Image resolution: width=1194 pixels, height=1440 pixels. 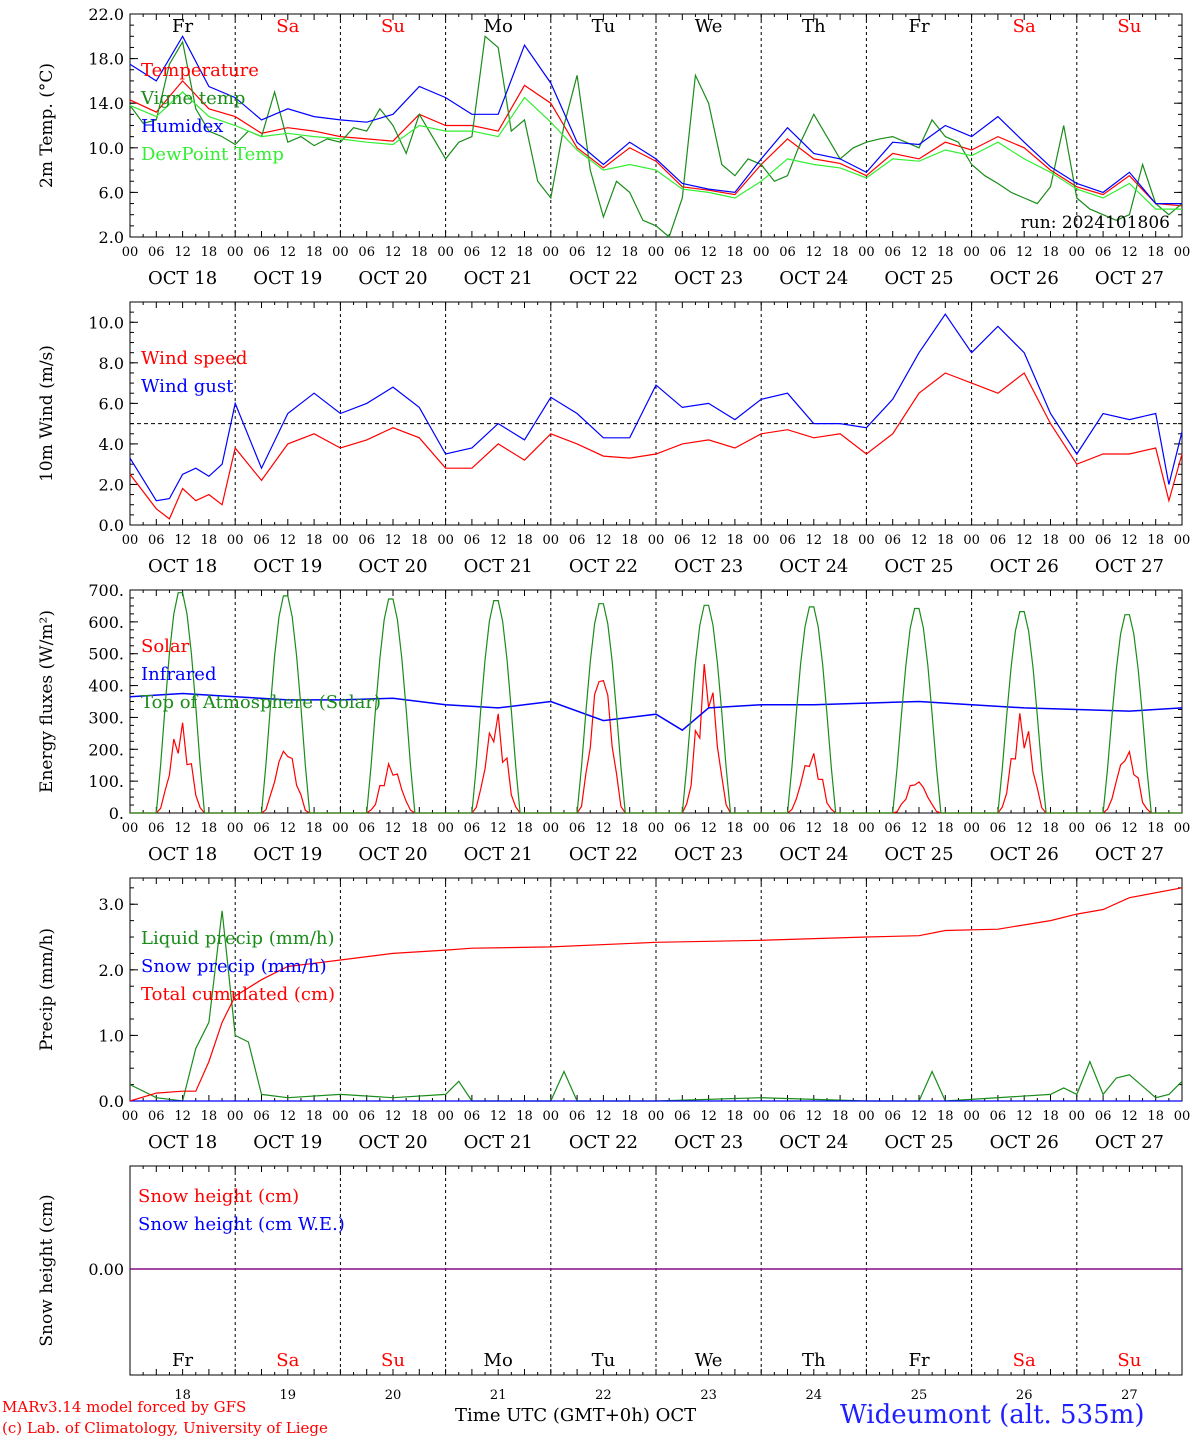 What do you see at coordinates (124, 1407) in the screenshot?
I see `credit-line-model: MARv3.14 model forced by GFS` at bounding box center [124, 1407].